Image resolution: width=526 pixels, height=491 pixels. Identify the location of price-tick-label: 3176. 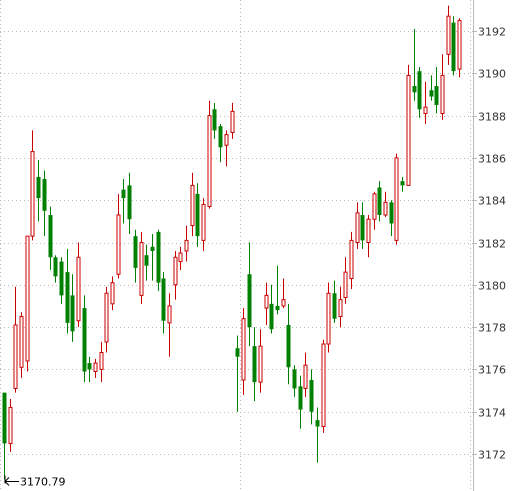
(492, 370).